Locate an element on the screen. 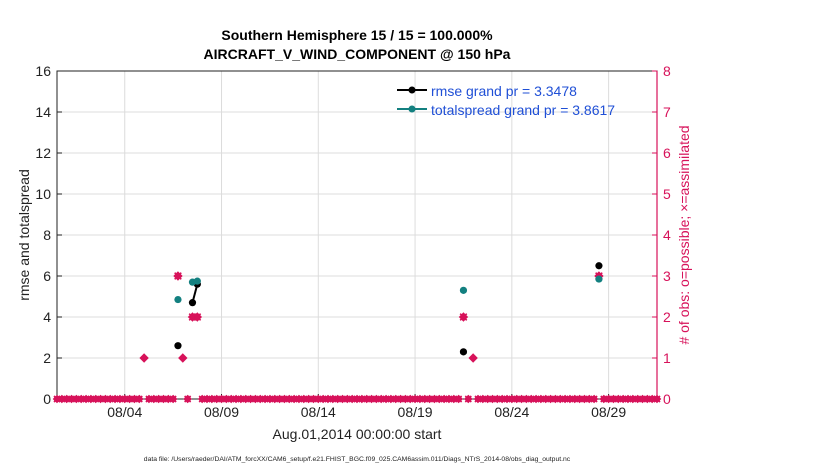  y-left-tick-label: 8 is located at coordinates (47, 235).